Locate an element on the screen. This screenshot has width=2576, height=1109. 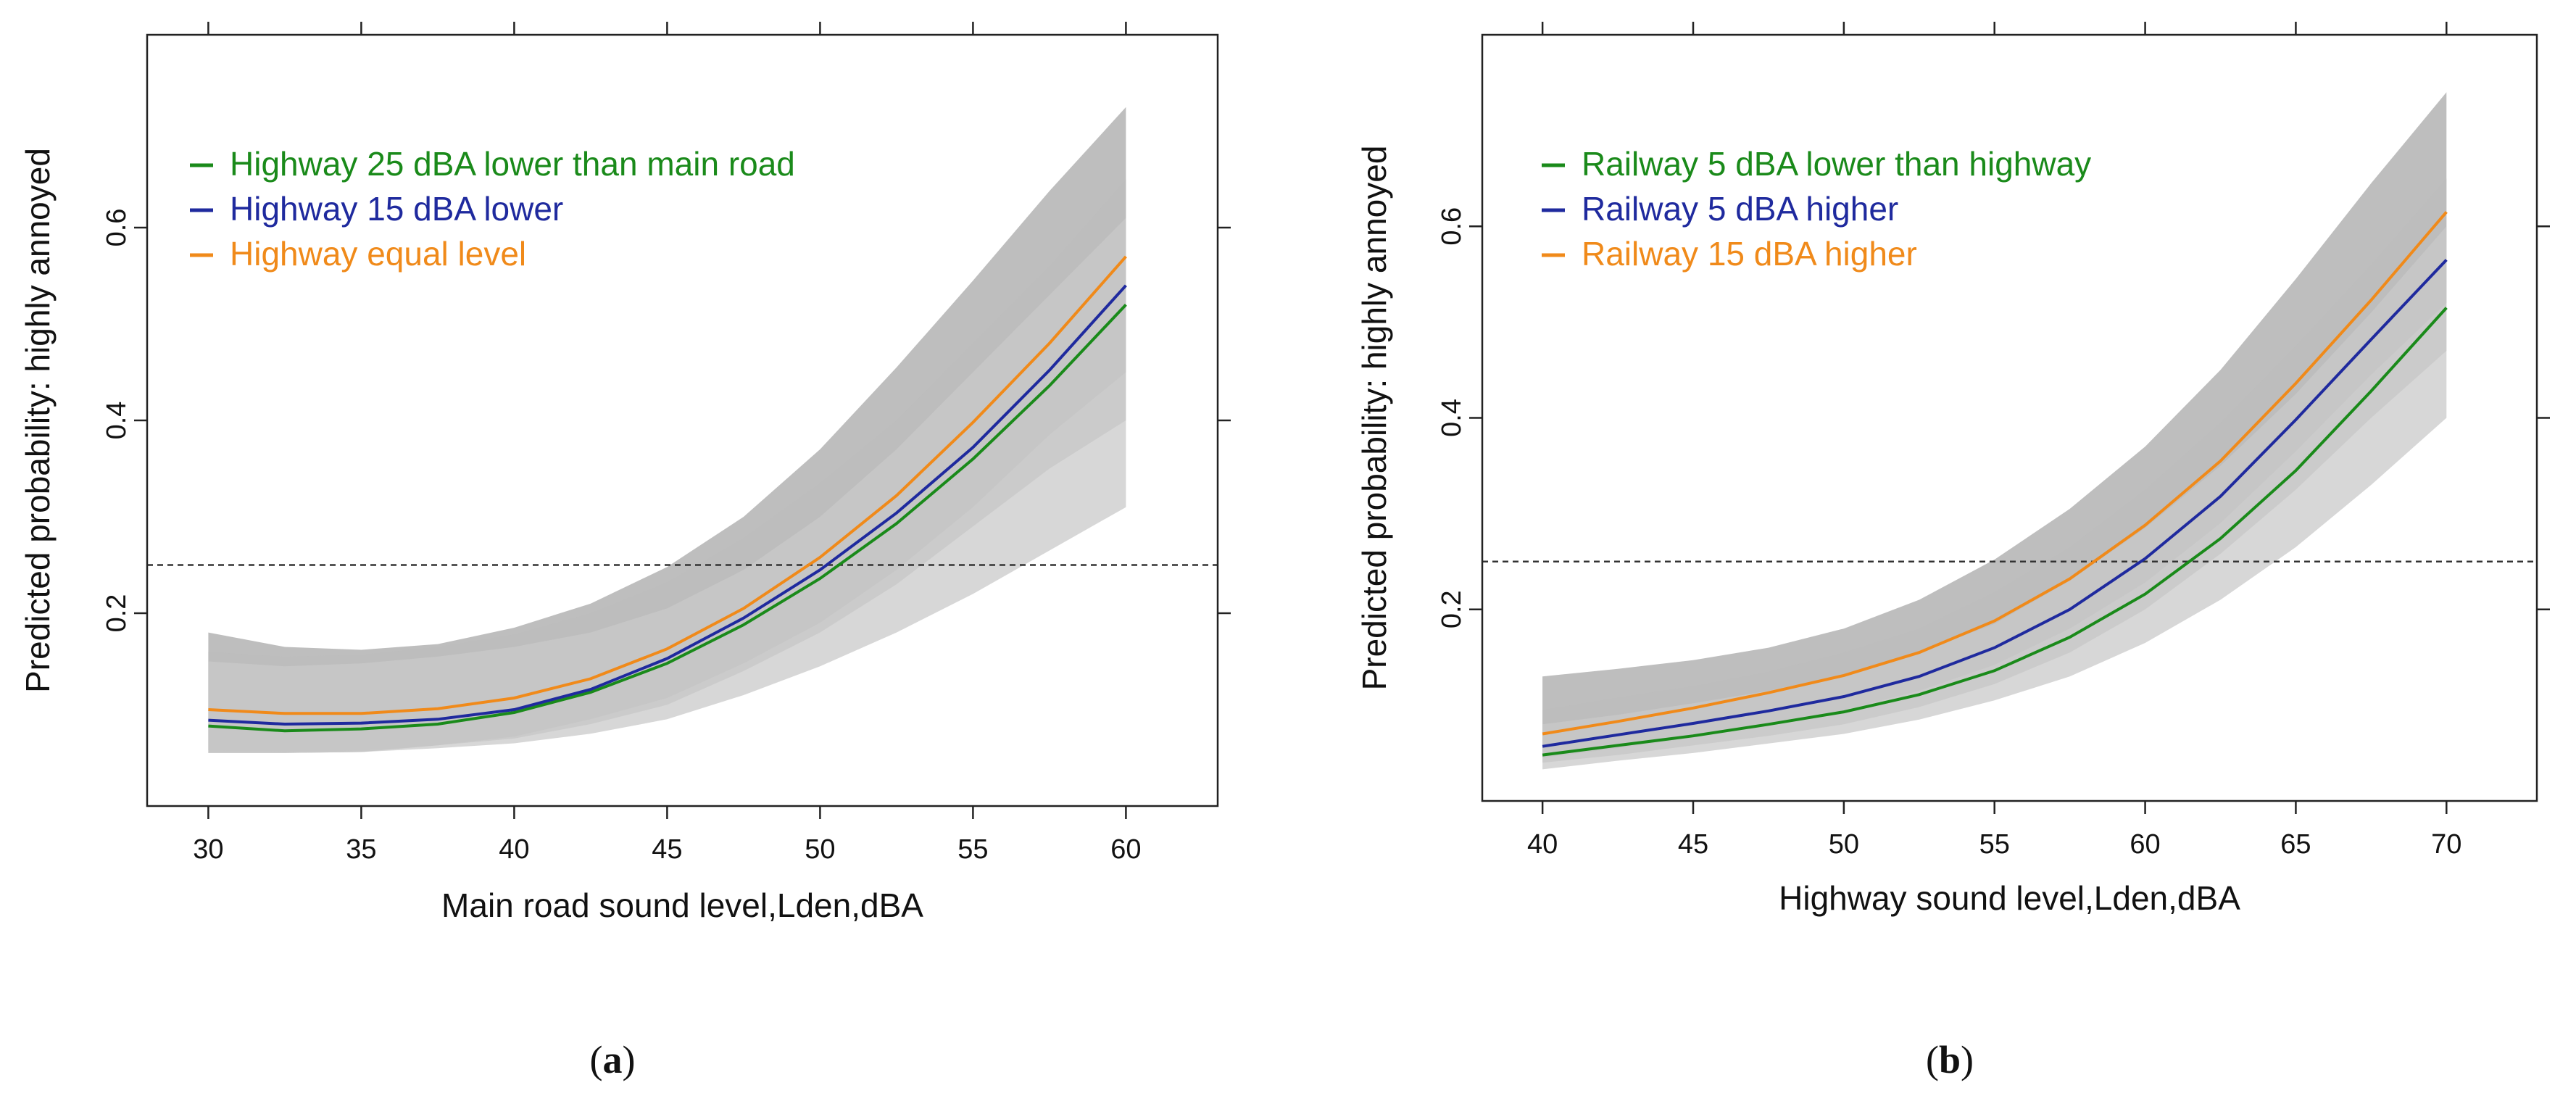
panel-label: (a) is located at coordinates (613, 1059).